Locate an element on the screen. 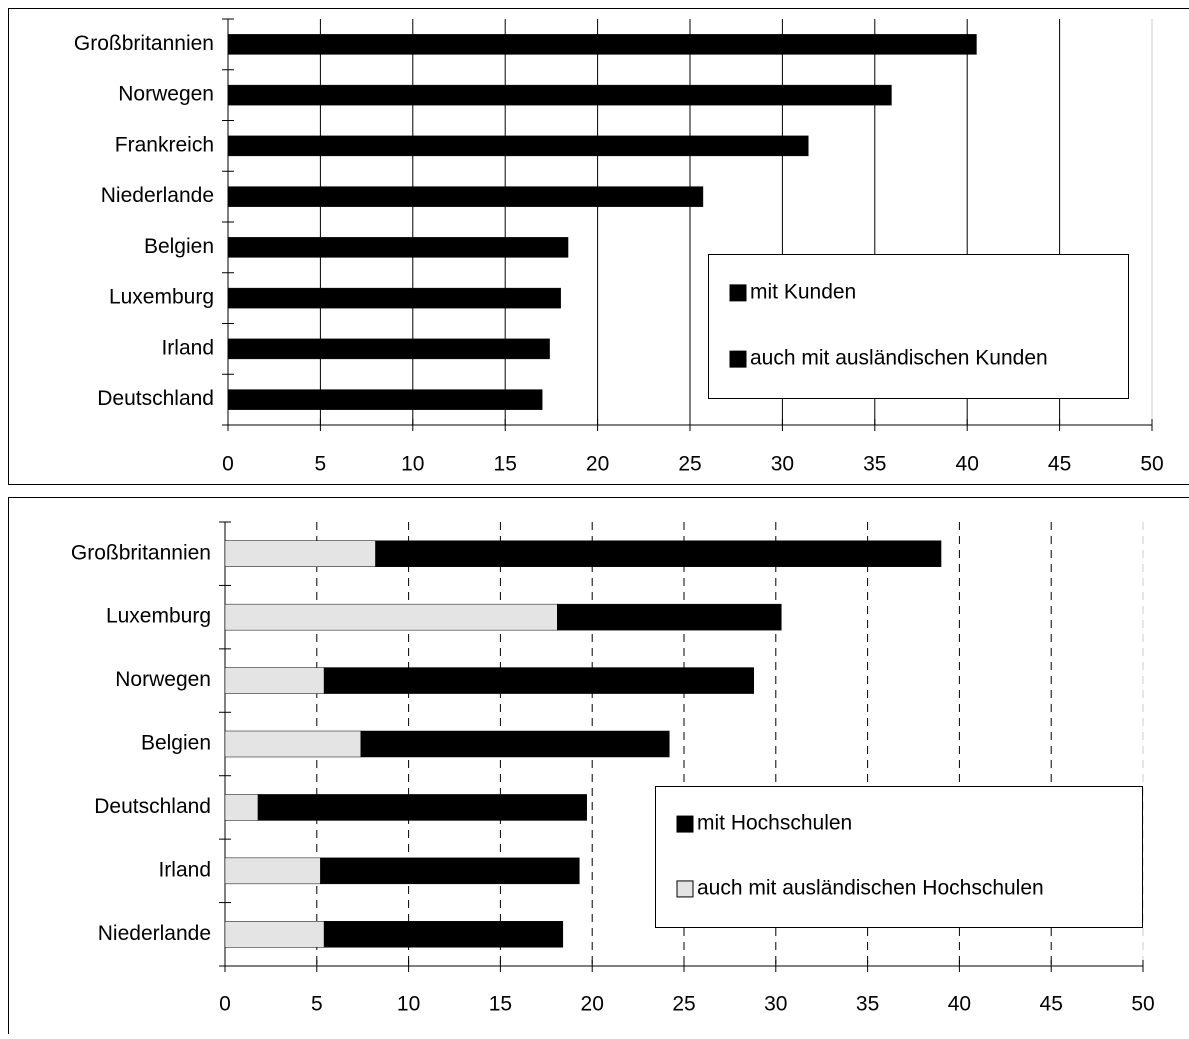 The height and width of the screenshot is (1039, 1189). legend-label: mit Hochschulen is located at coordinates (774, 823).